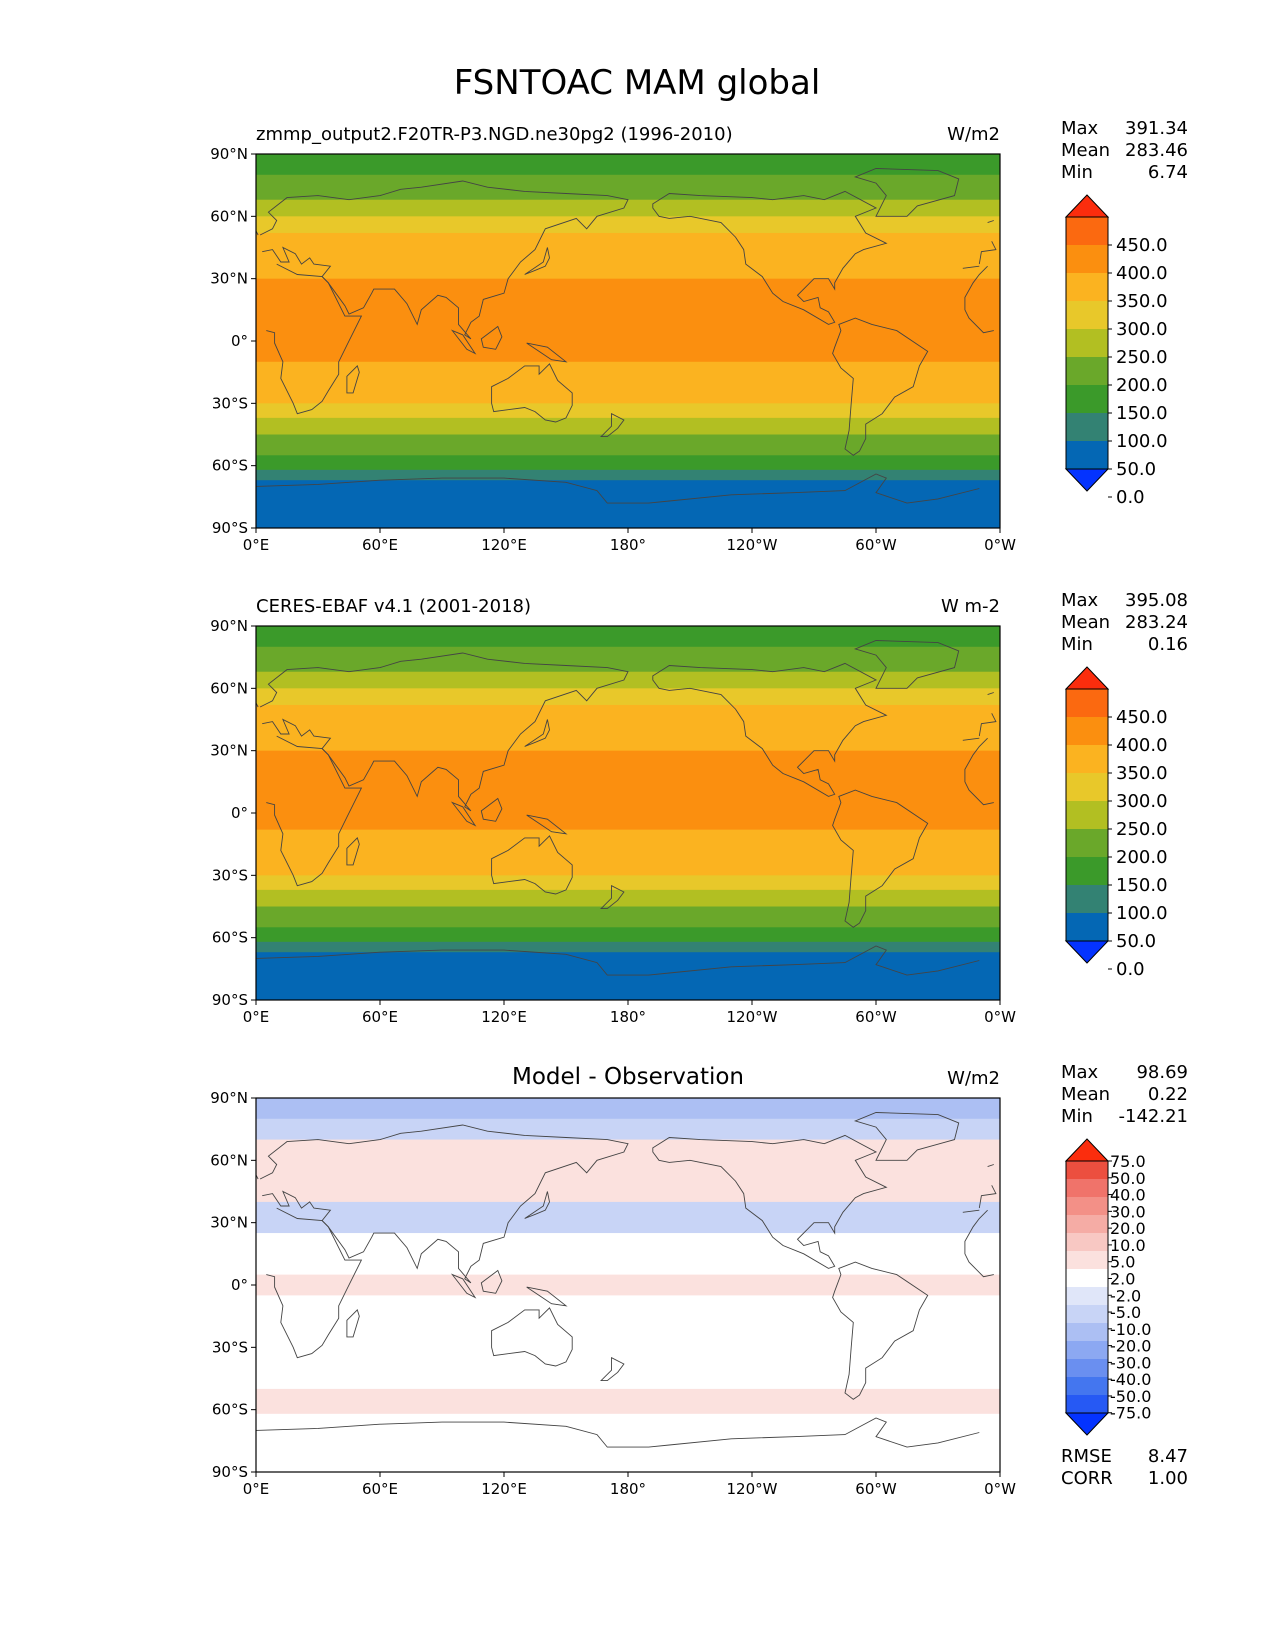  Describe the element at coordinates (532, 865) in the screenshot. I see `coastline-australia` at that location.